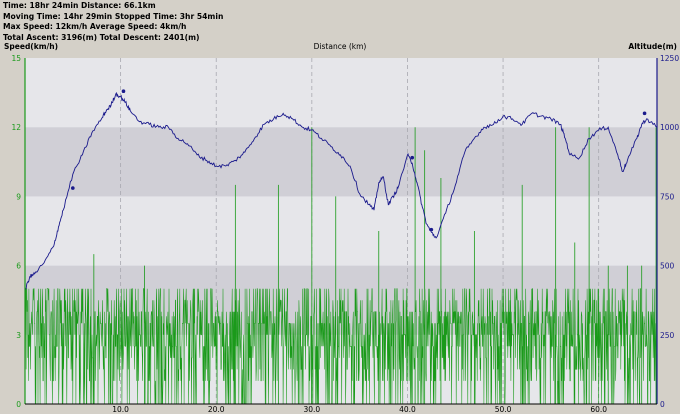  Describe the element at coordinates (669, 58) in the screenshot. I see `right-tick-label: 1250` at that location.